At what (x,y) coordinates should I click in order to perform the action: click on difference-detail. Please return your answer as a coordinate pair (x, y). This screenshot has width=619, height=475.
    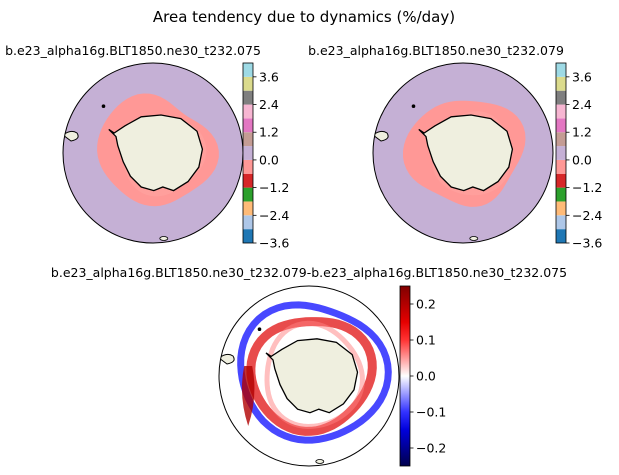
    Looking at the image, I should click on (314, 375).